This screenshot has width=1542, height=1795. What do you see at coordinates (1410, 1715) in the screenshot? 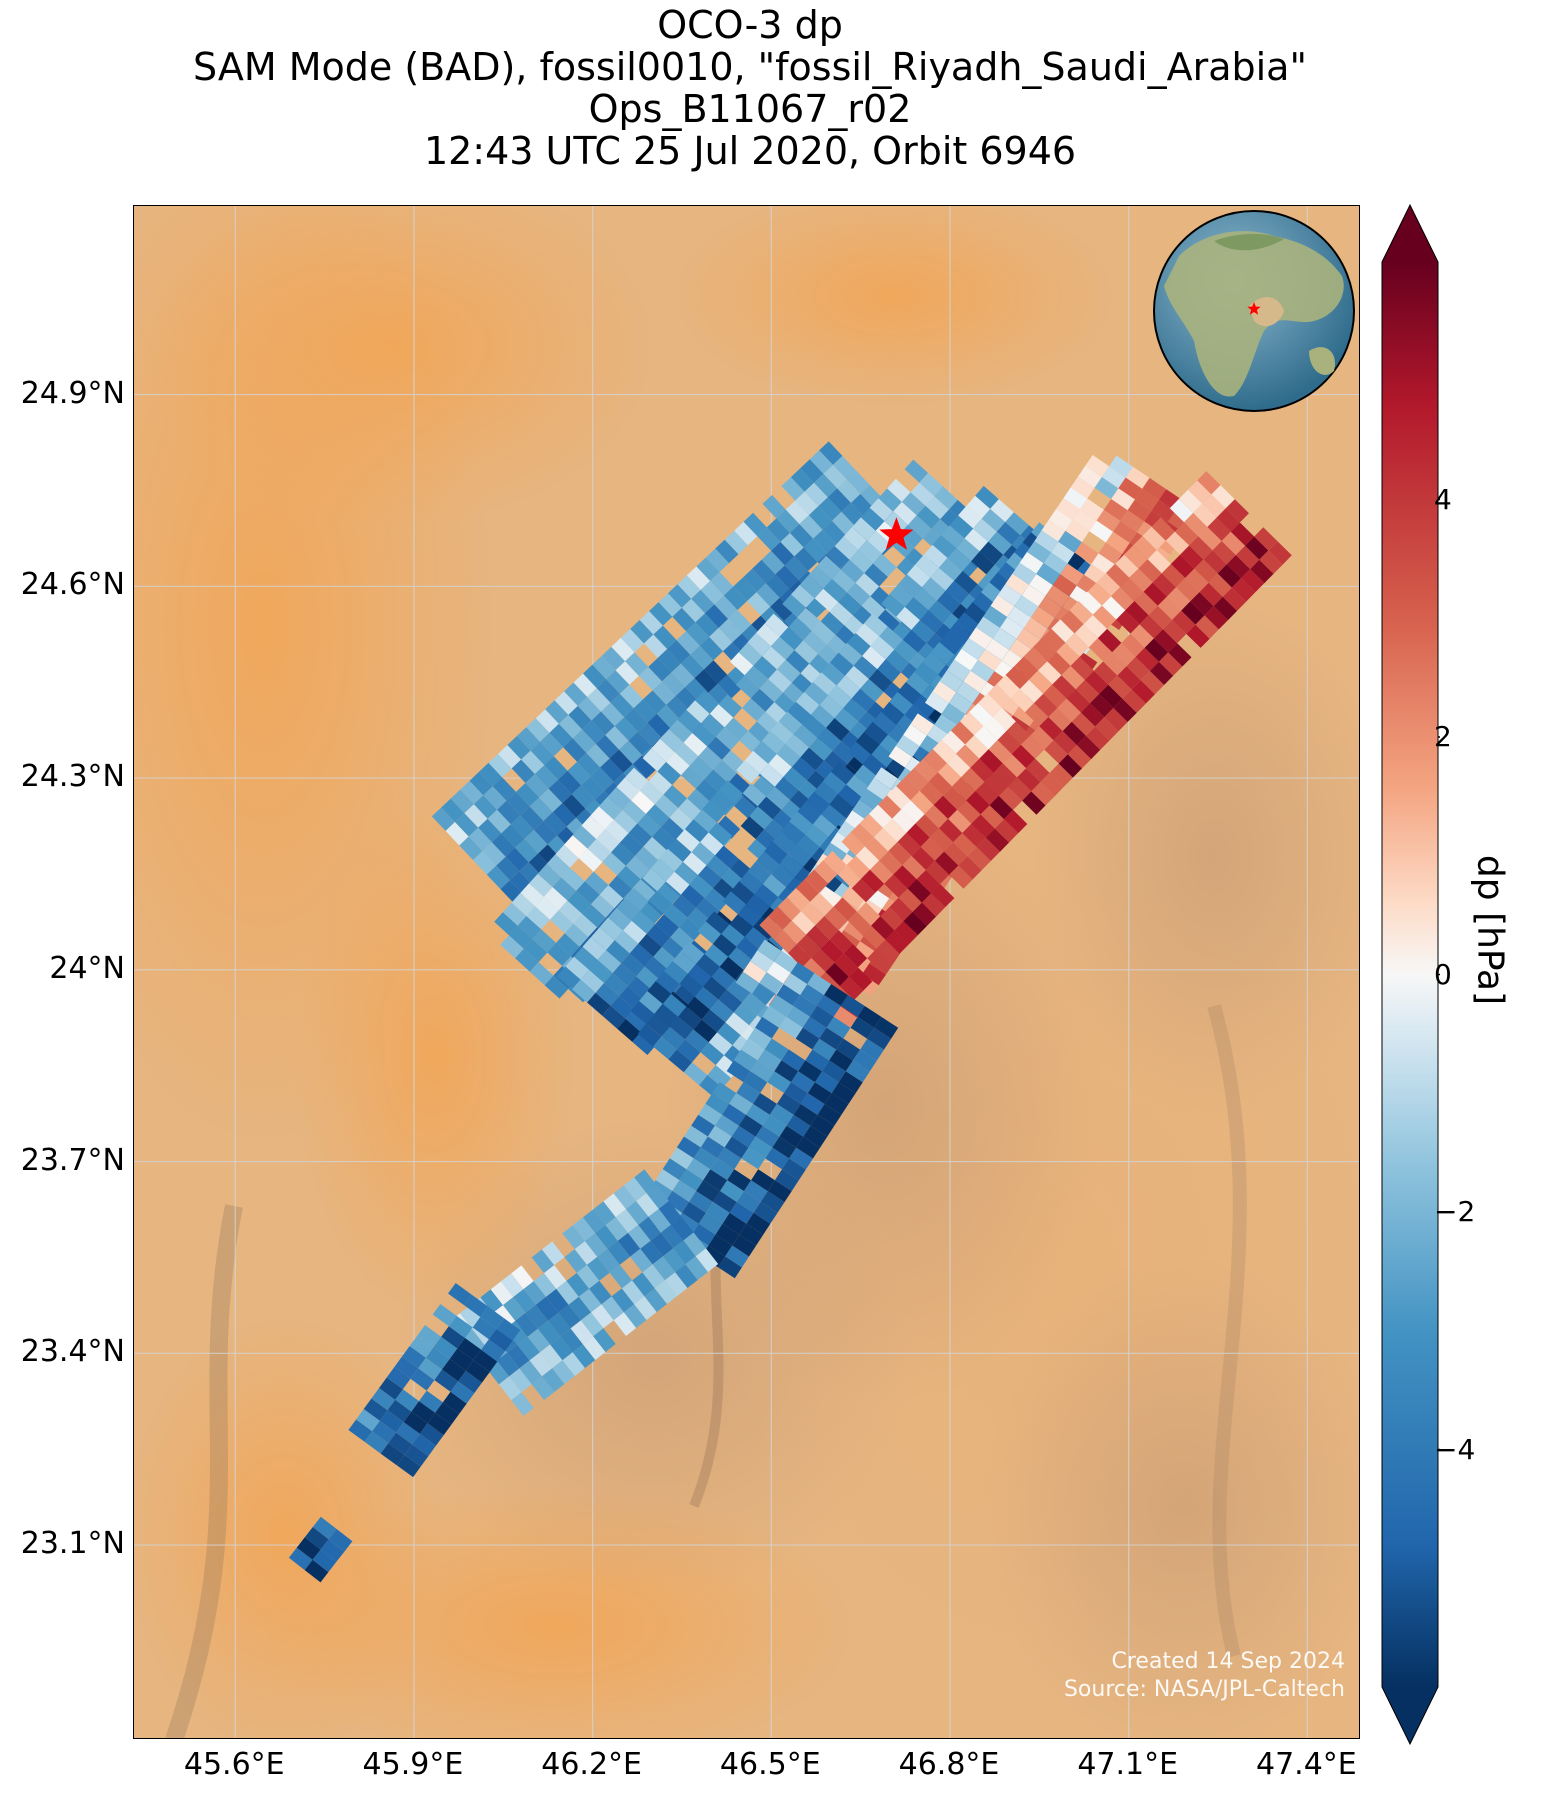
I see `colorbar-extend-min` at bounding box center [1410, 1715].